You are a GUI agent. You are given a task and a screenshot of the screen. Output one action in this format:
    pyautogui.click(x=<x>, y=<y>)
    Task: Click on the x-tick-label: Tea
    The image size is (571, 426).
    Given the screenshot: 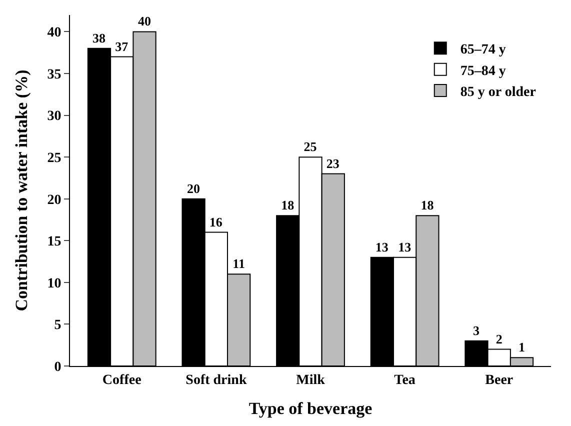 What is the action you would take?
    pyautogui.click(x=405, y=380)
    